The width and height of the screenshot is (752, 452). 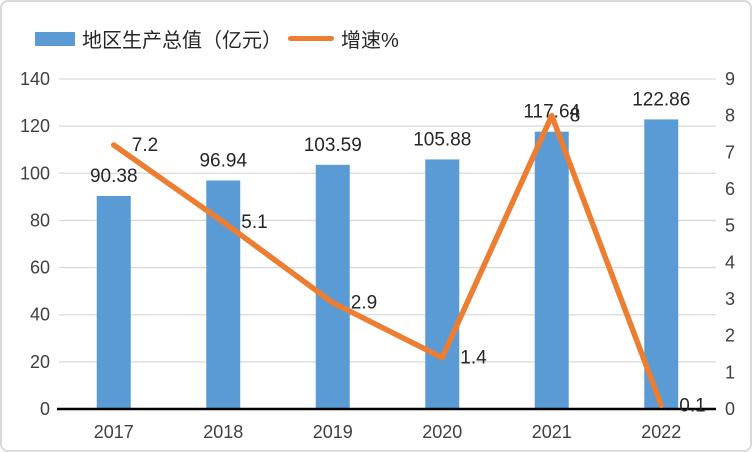 I want to click on left-axis-tick: 100, so click(x=35, y=173).